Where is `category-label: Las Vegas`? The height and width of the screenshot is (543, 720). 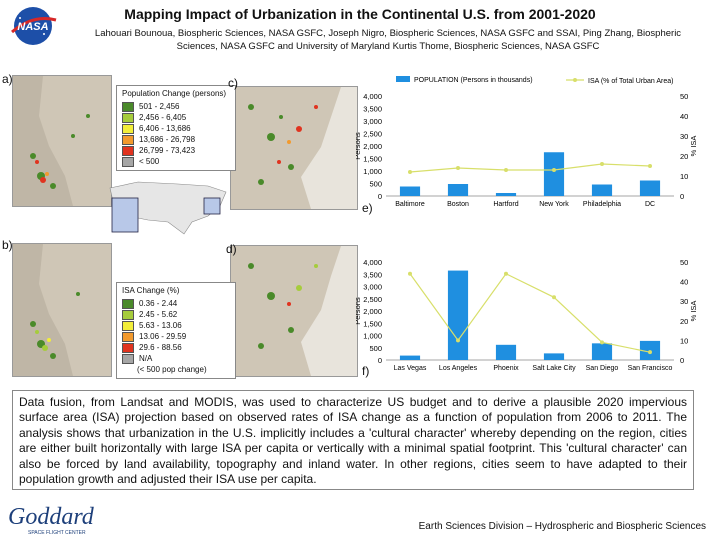
category-label: Las Vegas is located at coordinates (410, 368).